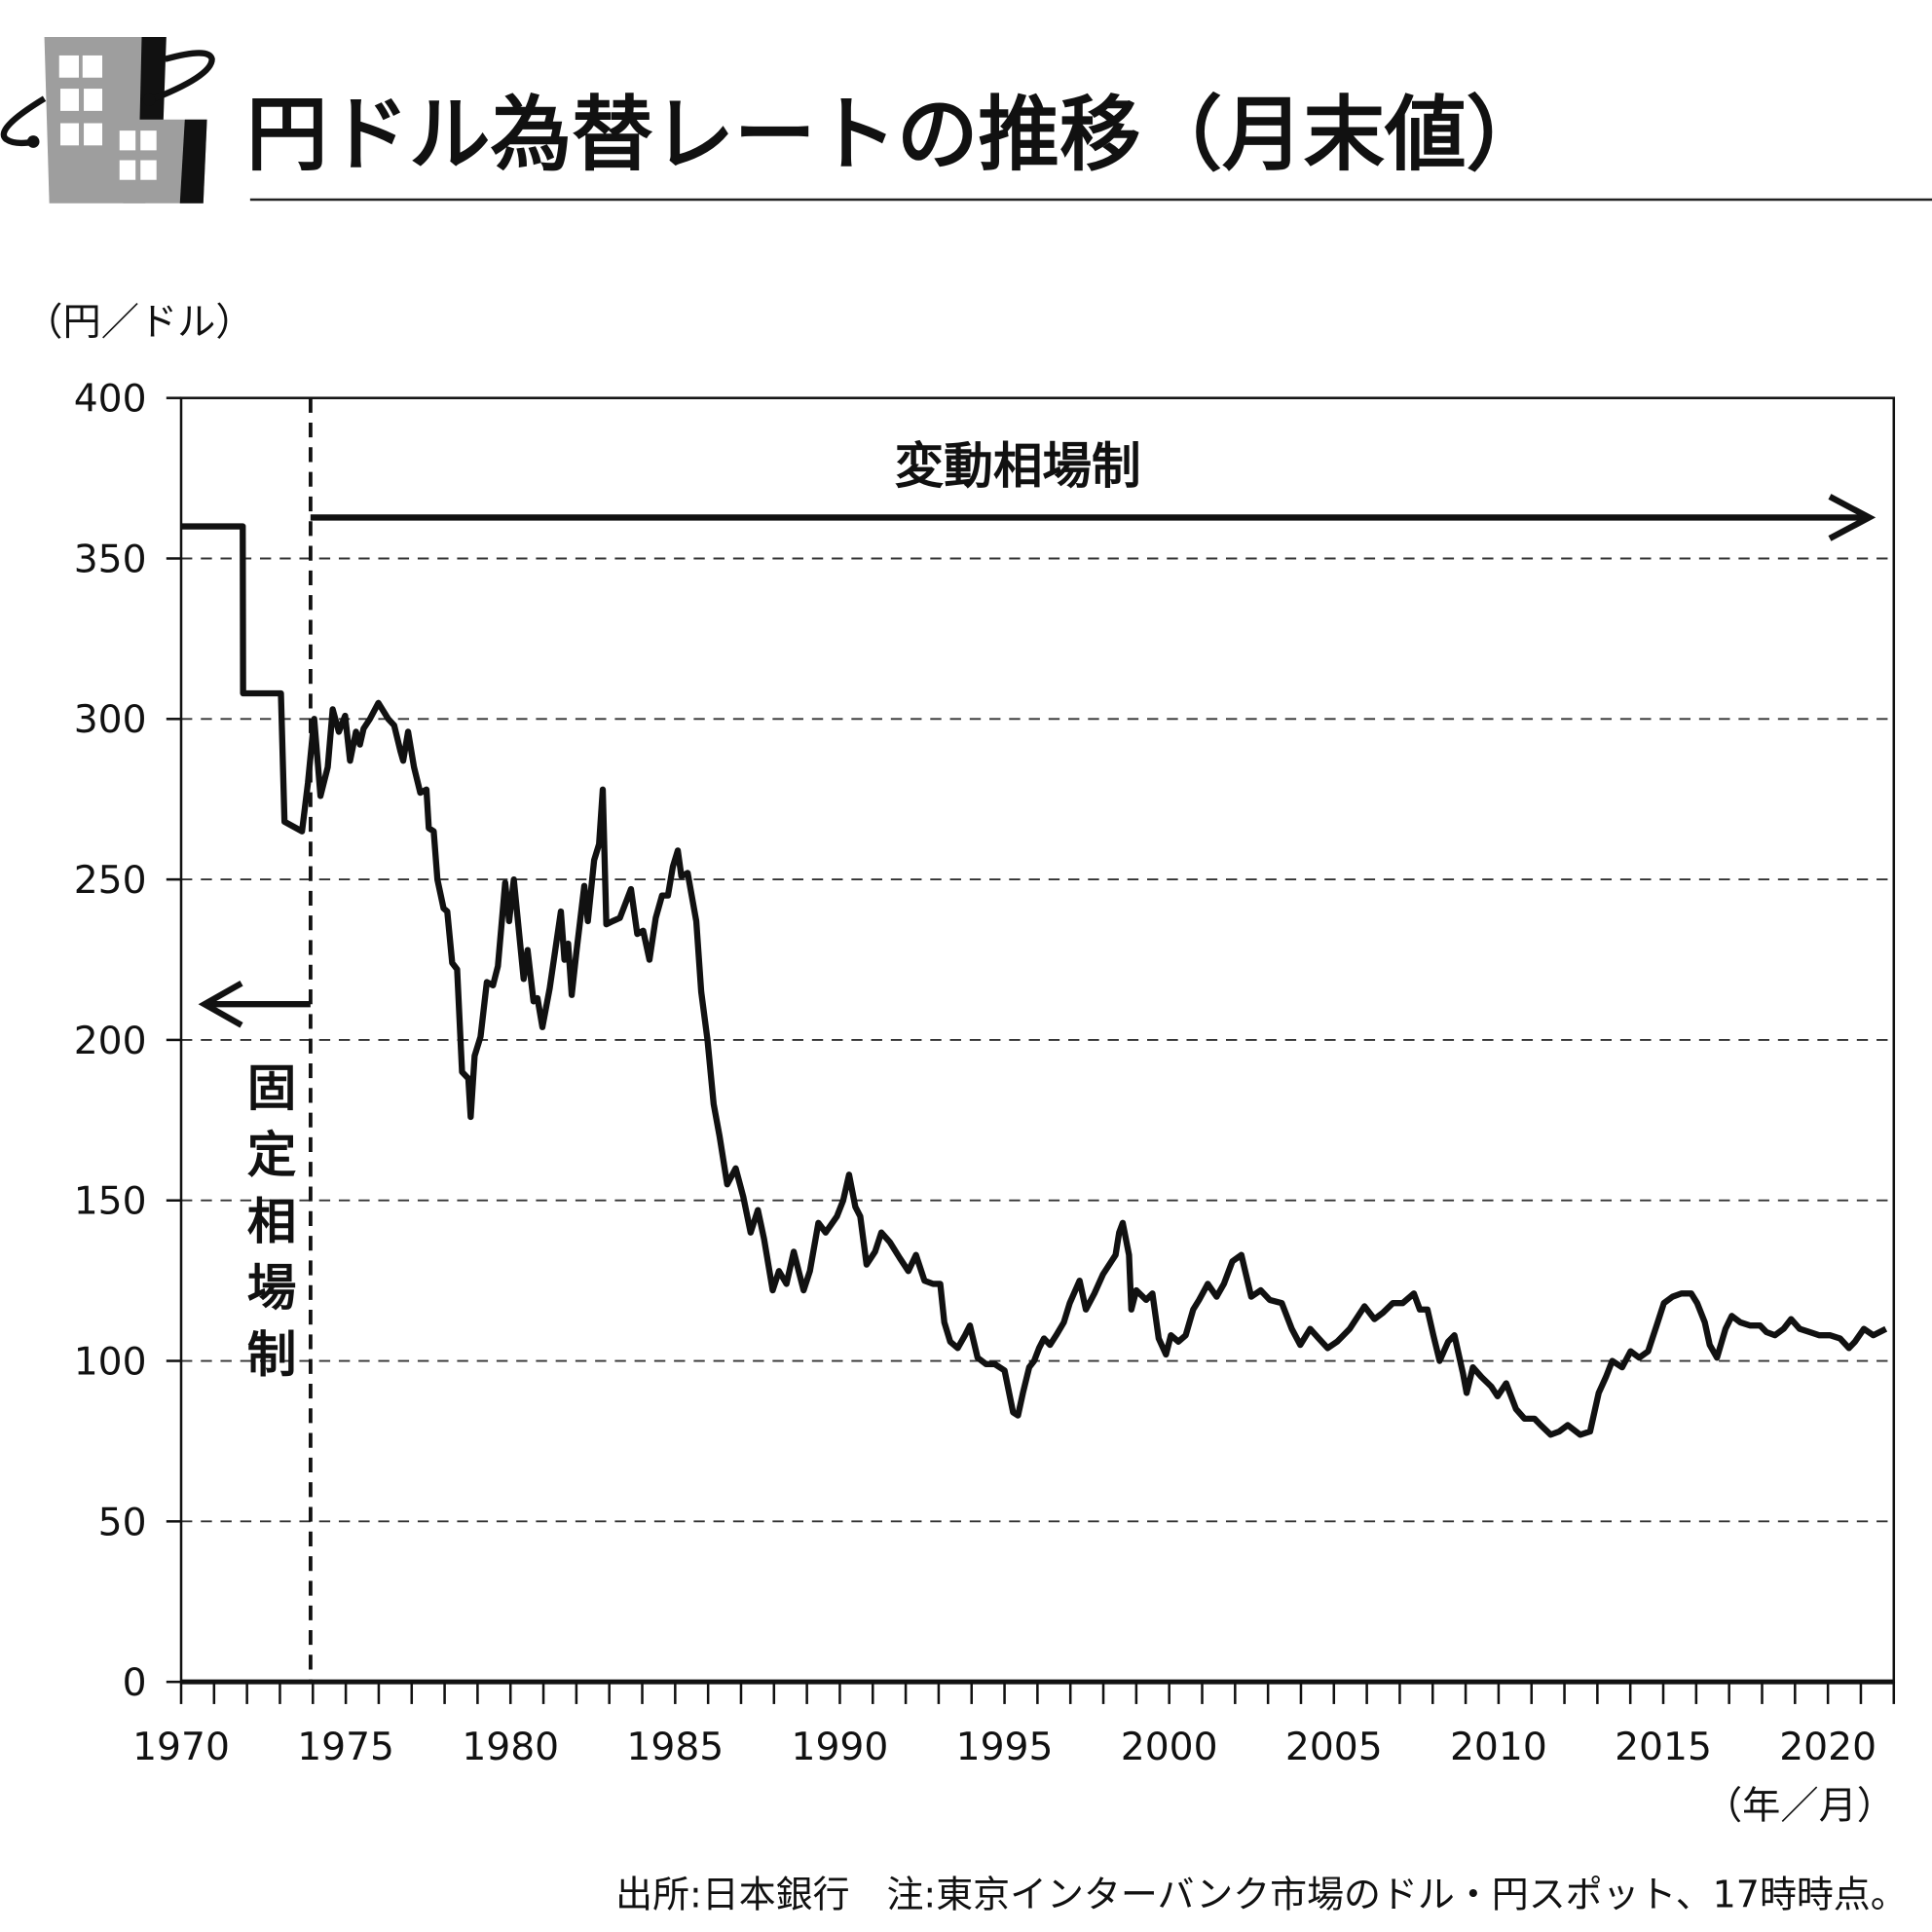 The width and height of the screenshot is (1932, 1932). What do you see at coordinates (139, 323) in the screenshot?
I see `y-axis-unit-label: （円／ドル）` at bounding box center [139, 323].